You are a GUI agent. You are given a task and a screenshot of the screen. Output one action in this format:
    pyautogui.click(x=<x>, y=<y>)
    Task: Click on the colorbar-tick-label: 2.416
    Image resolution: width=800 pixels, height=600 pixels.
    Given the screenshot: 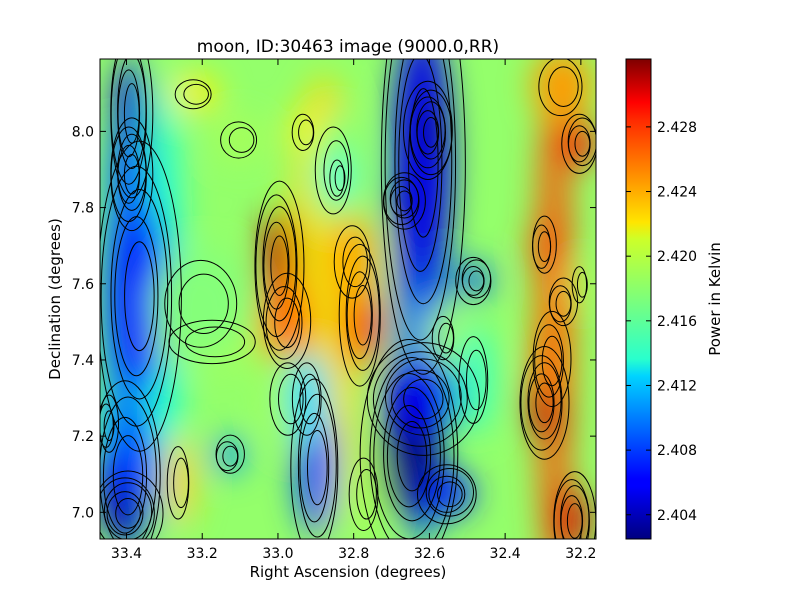 What is the action you would take?
    pyautogui.click(x=677, y=322)
    